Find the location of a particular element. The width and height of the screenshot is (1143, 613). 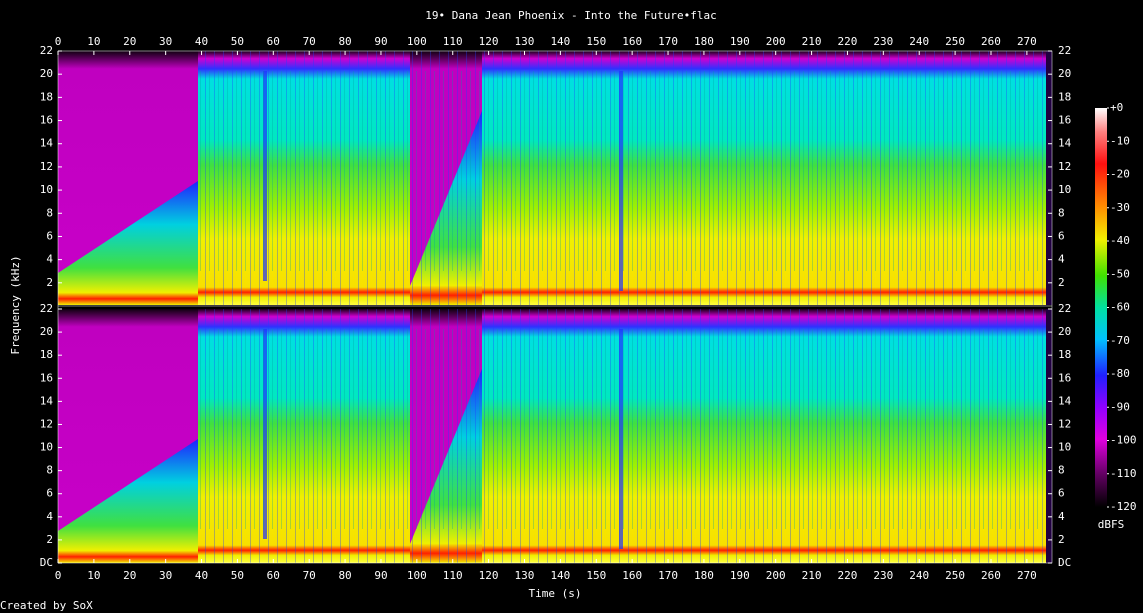

footer: Created by SoX is located at coordinates (46, 605).